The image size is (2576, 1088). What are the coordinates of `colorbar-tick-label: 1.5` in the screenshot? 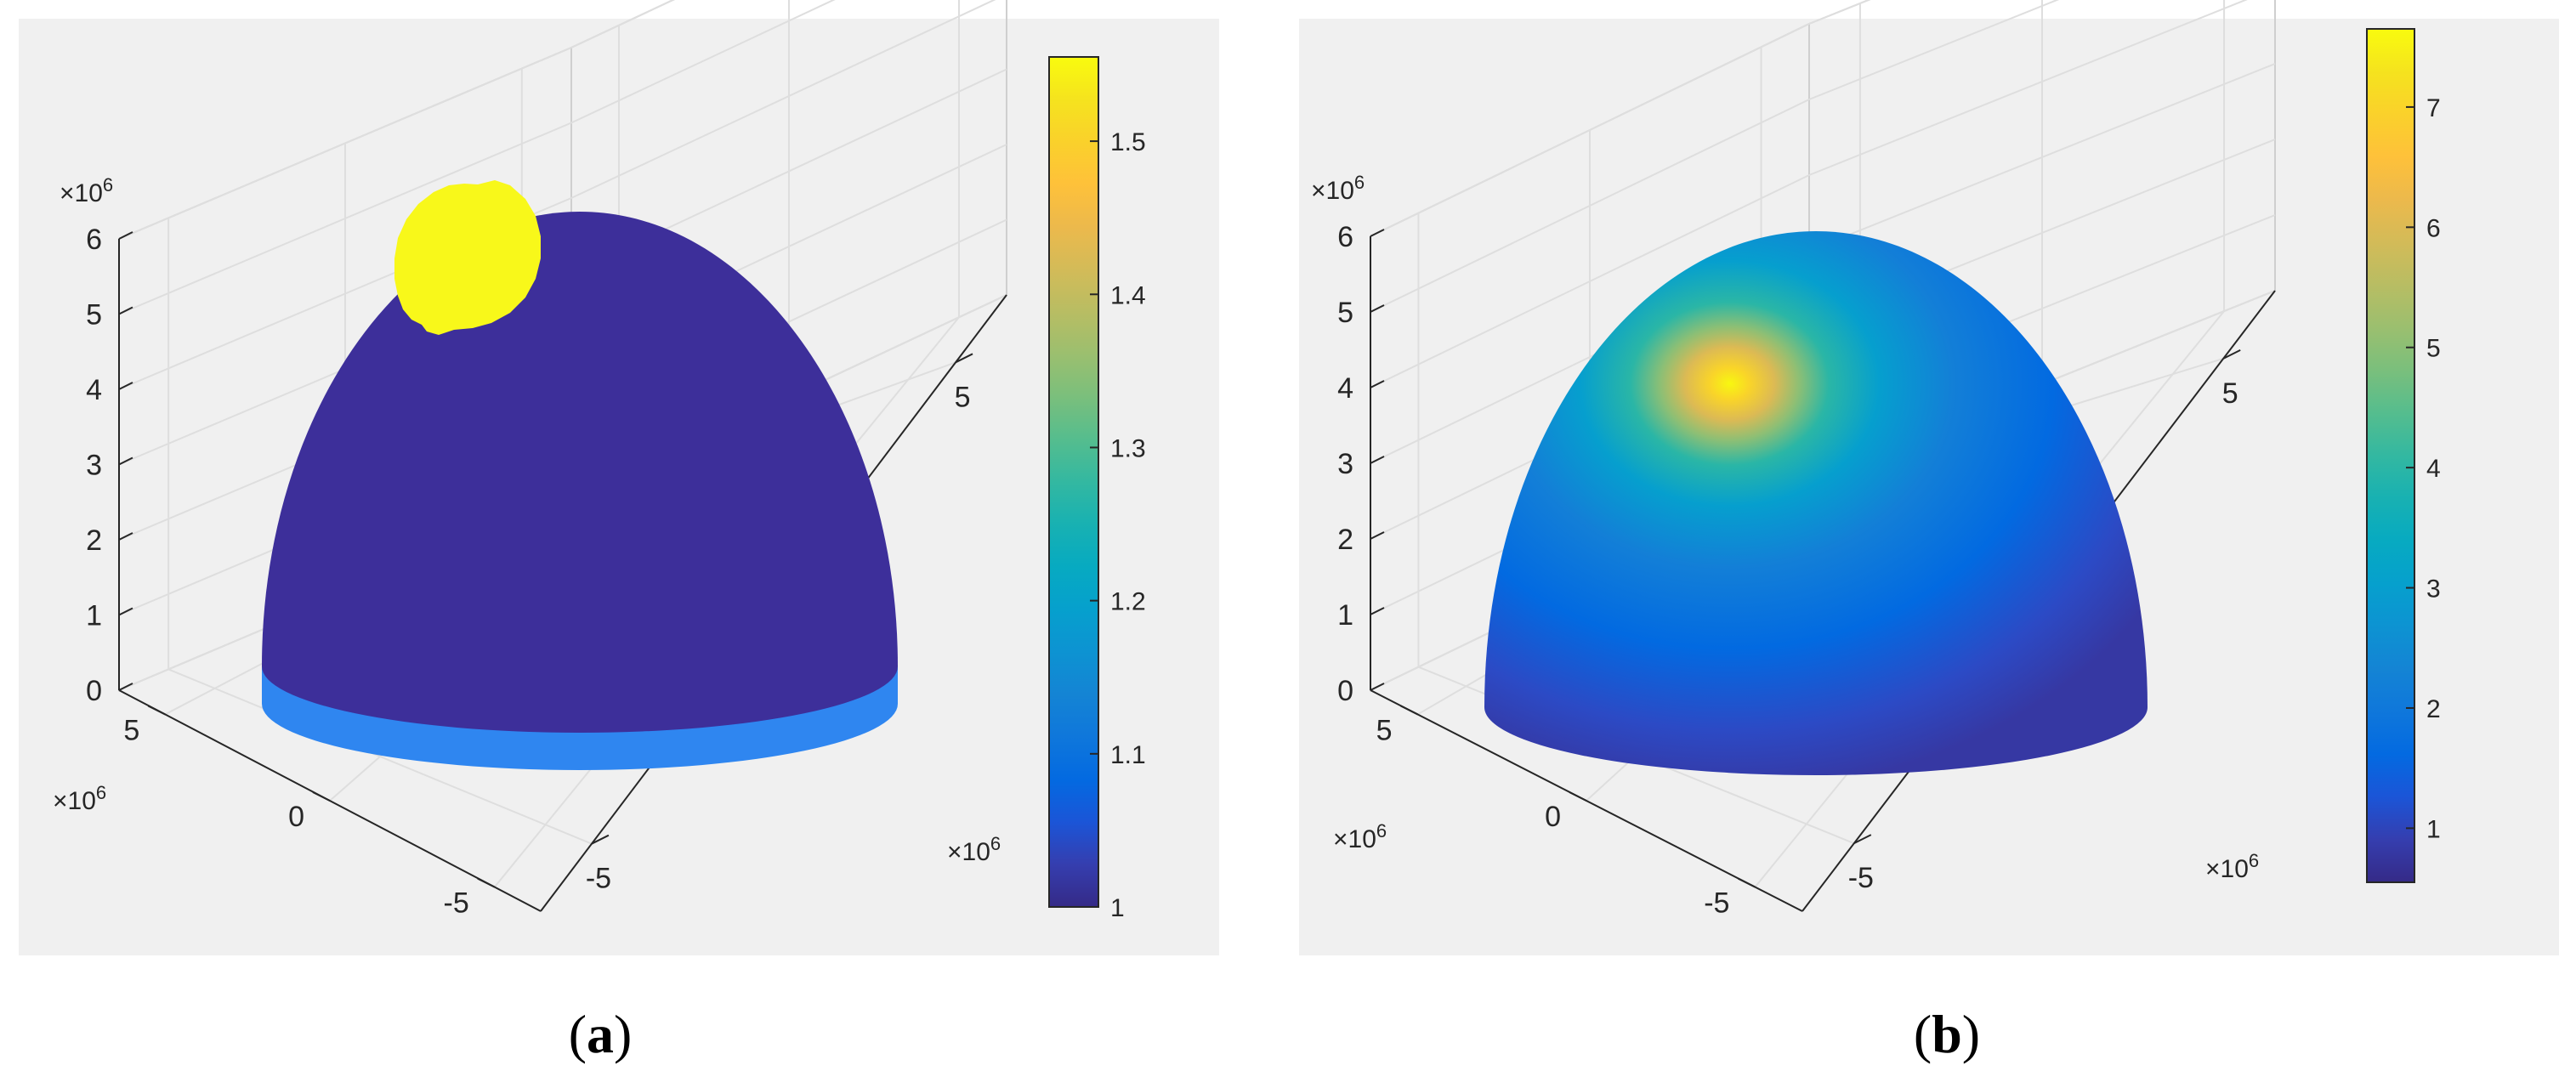 It's located at (1128, 142).